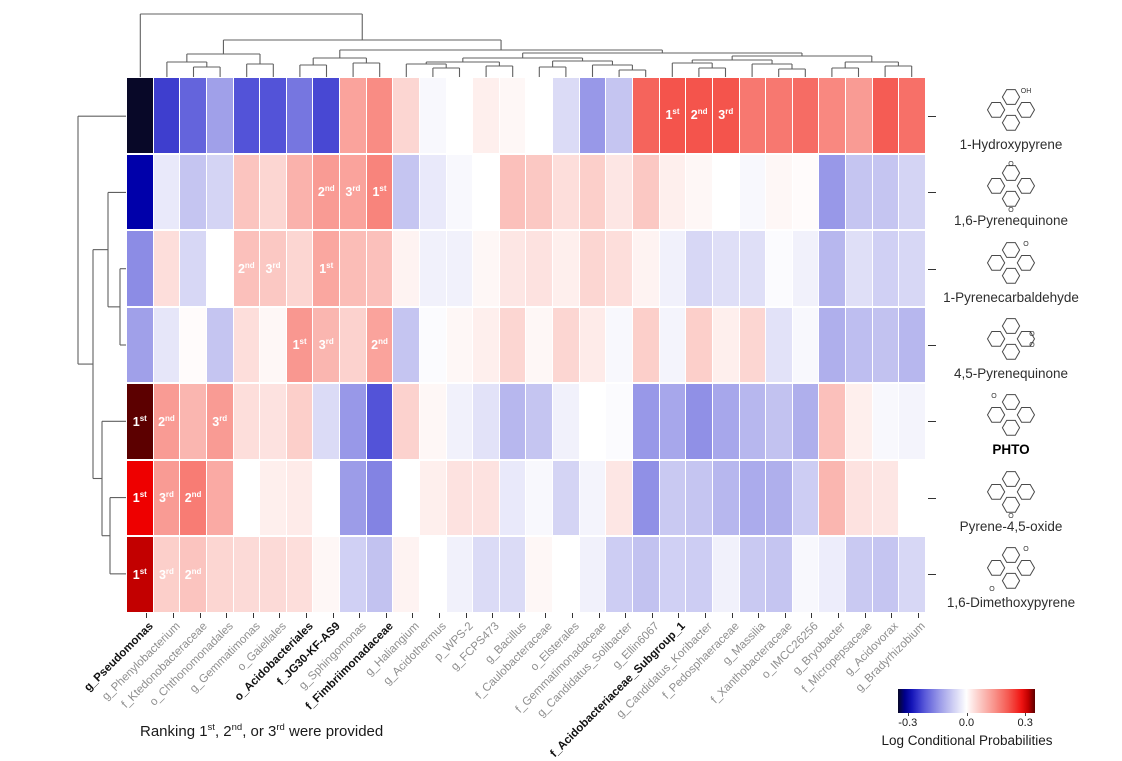 The image size is (1122, 761). I want to click on compound-label: 1,6-Dimethoxypyrene, so click(1011, 602).